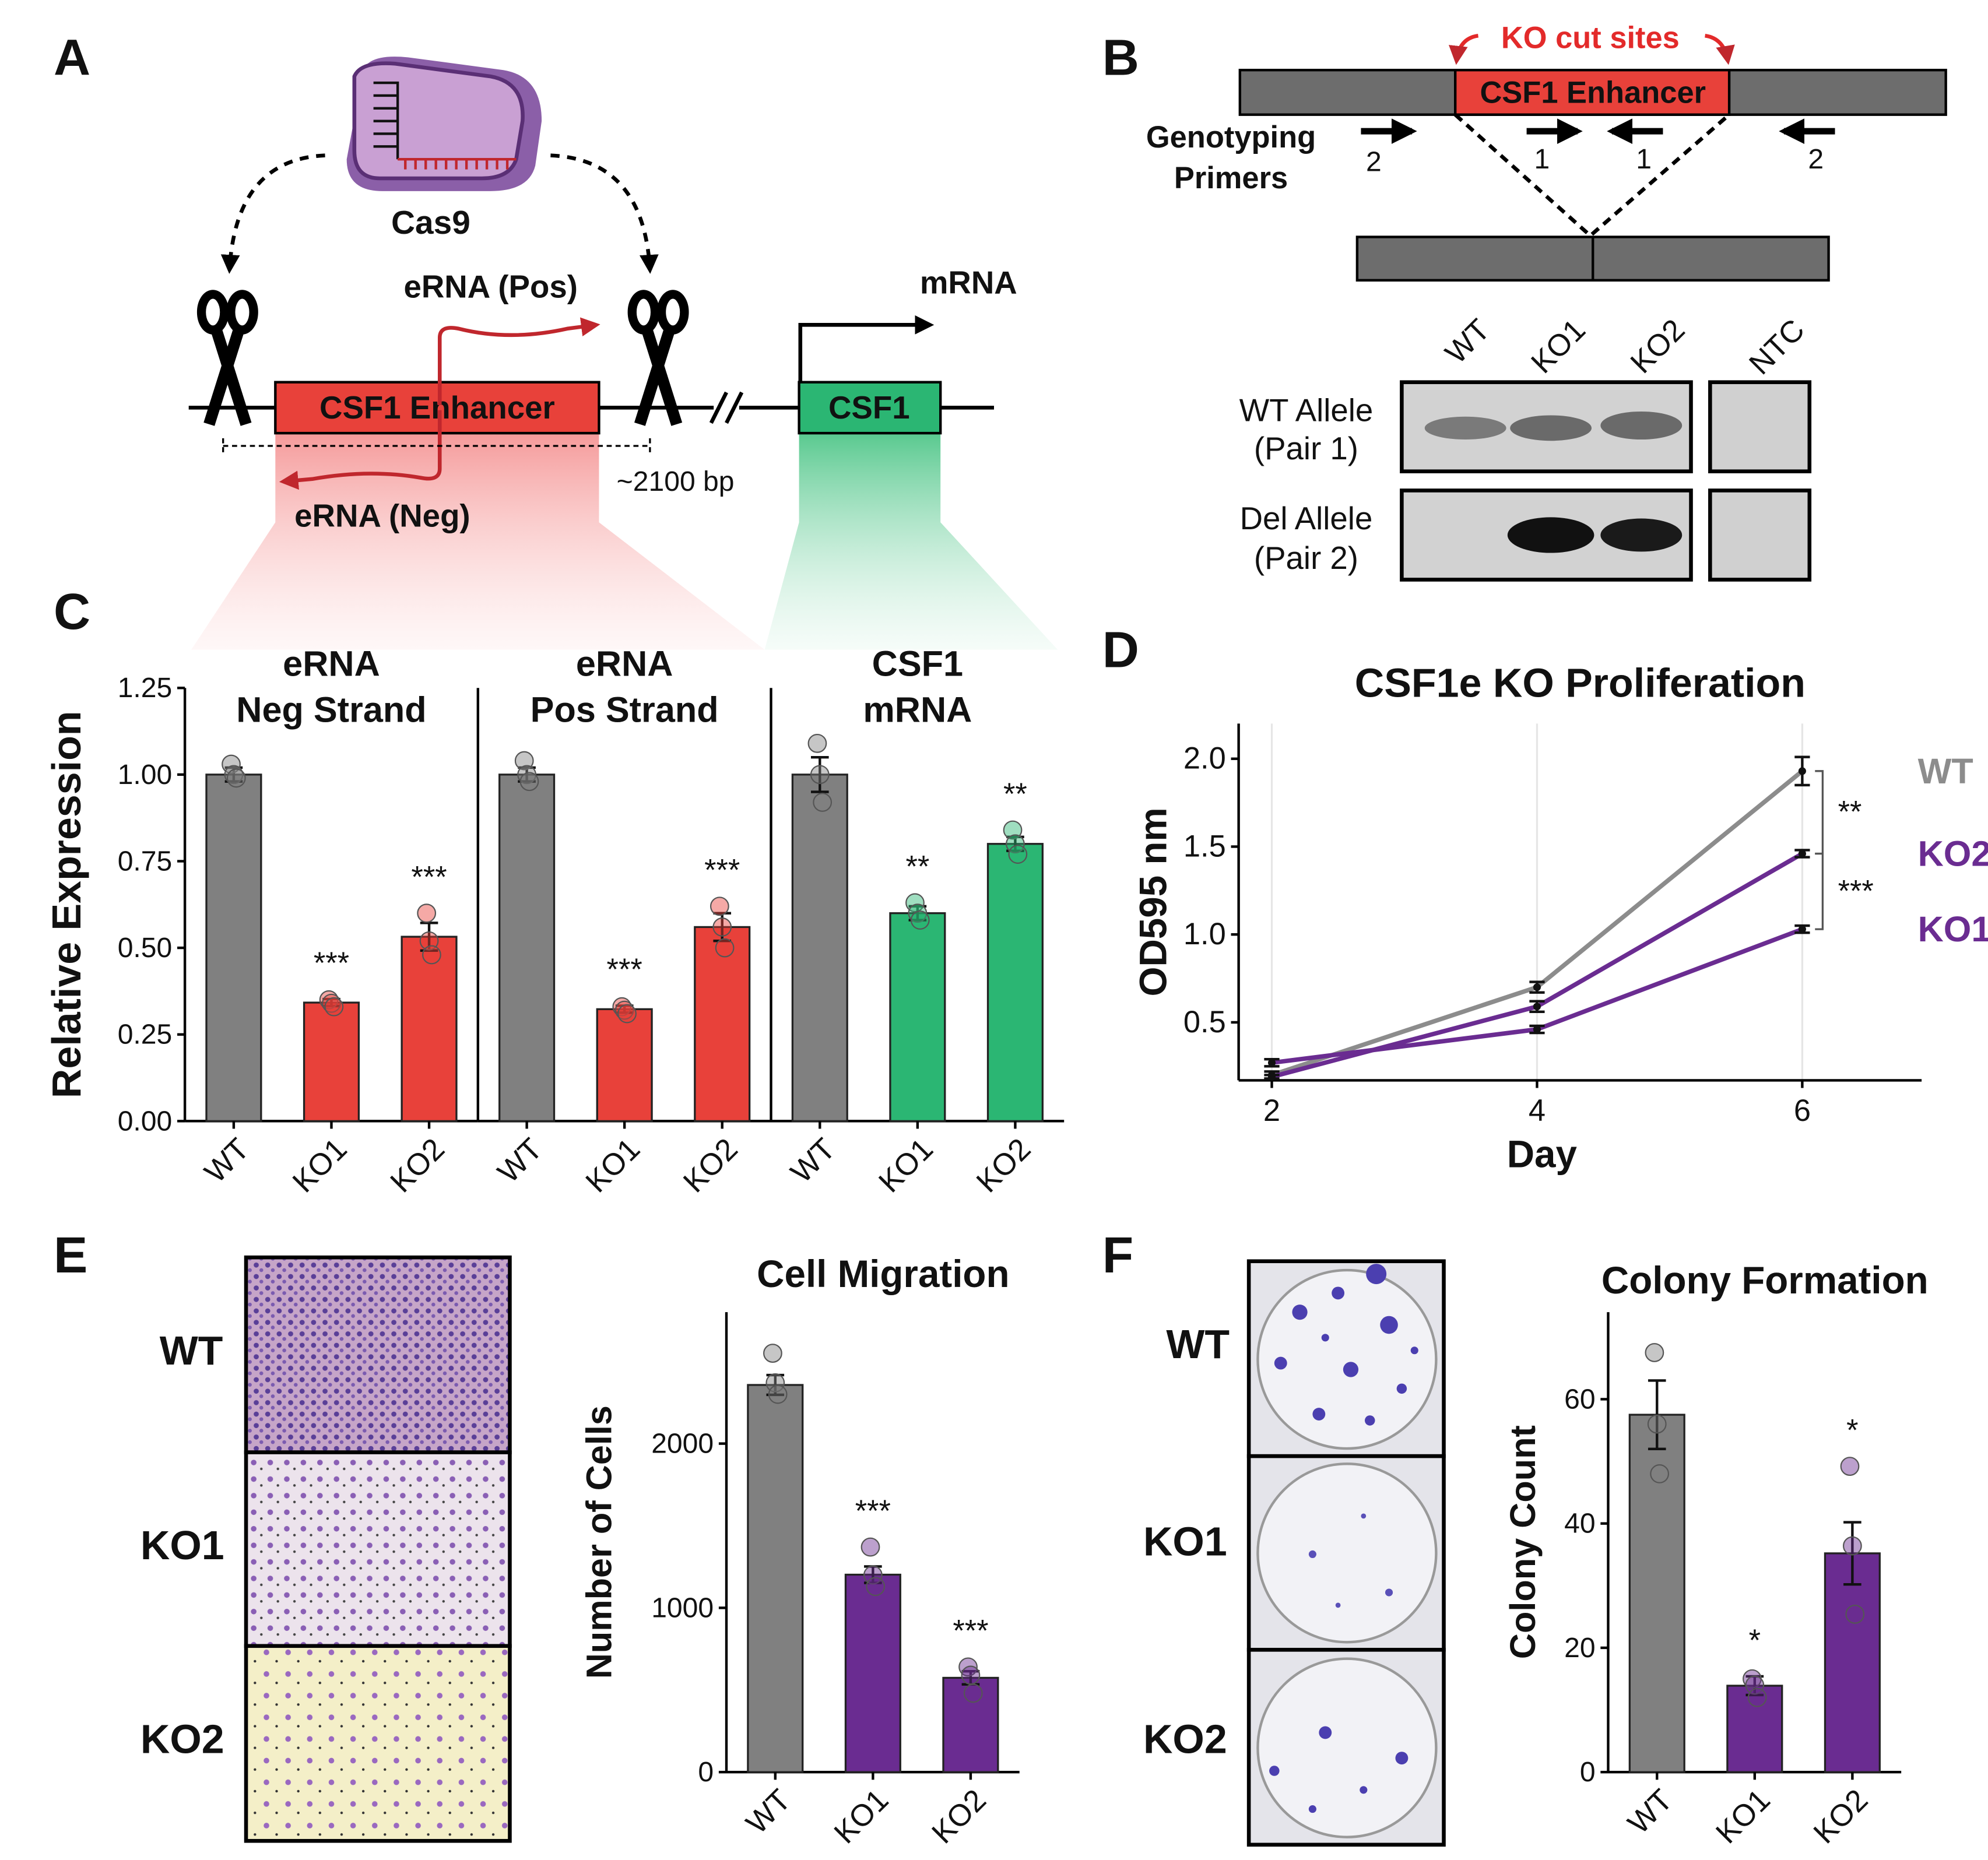 This screenshot has height=1860, width=1988. I want to click on legend-label: KO1, so click(1953, 929).